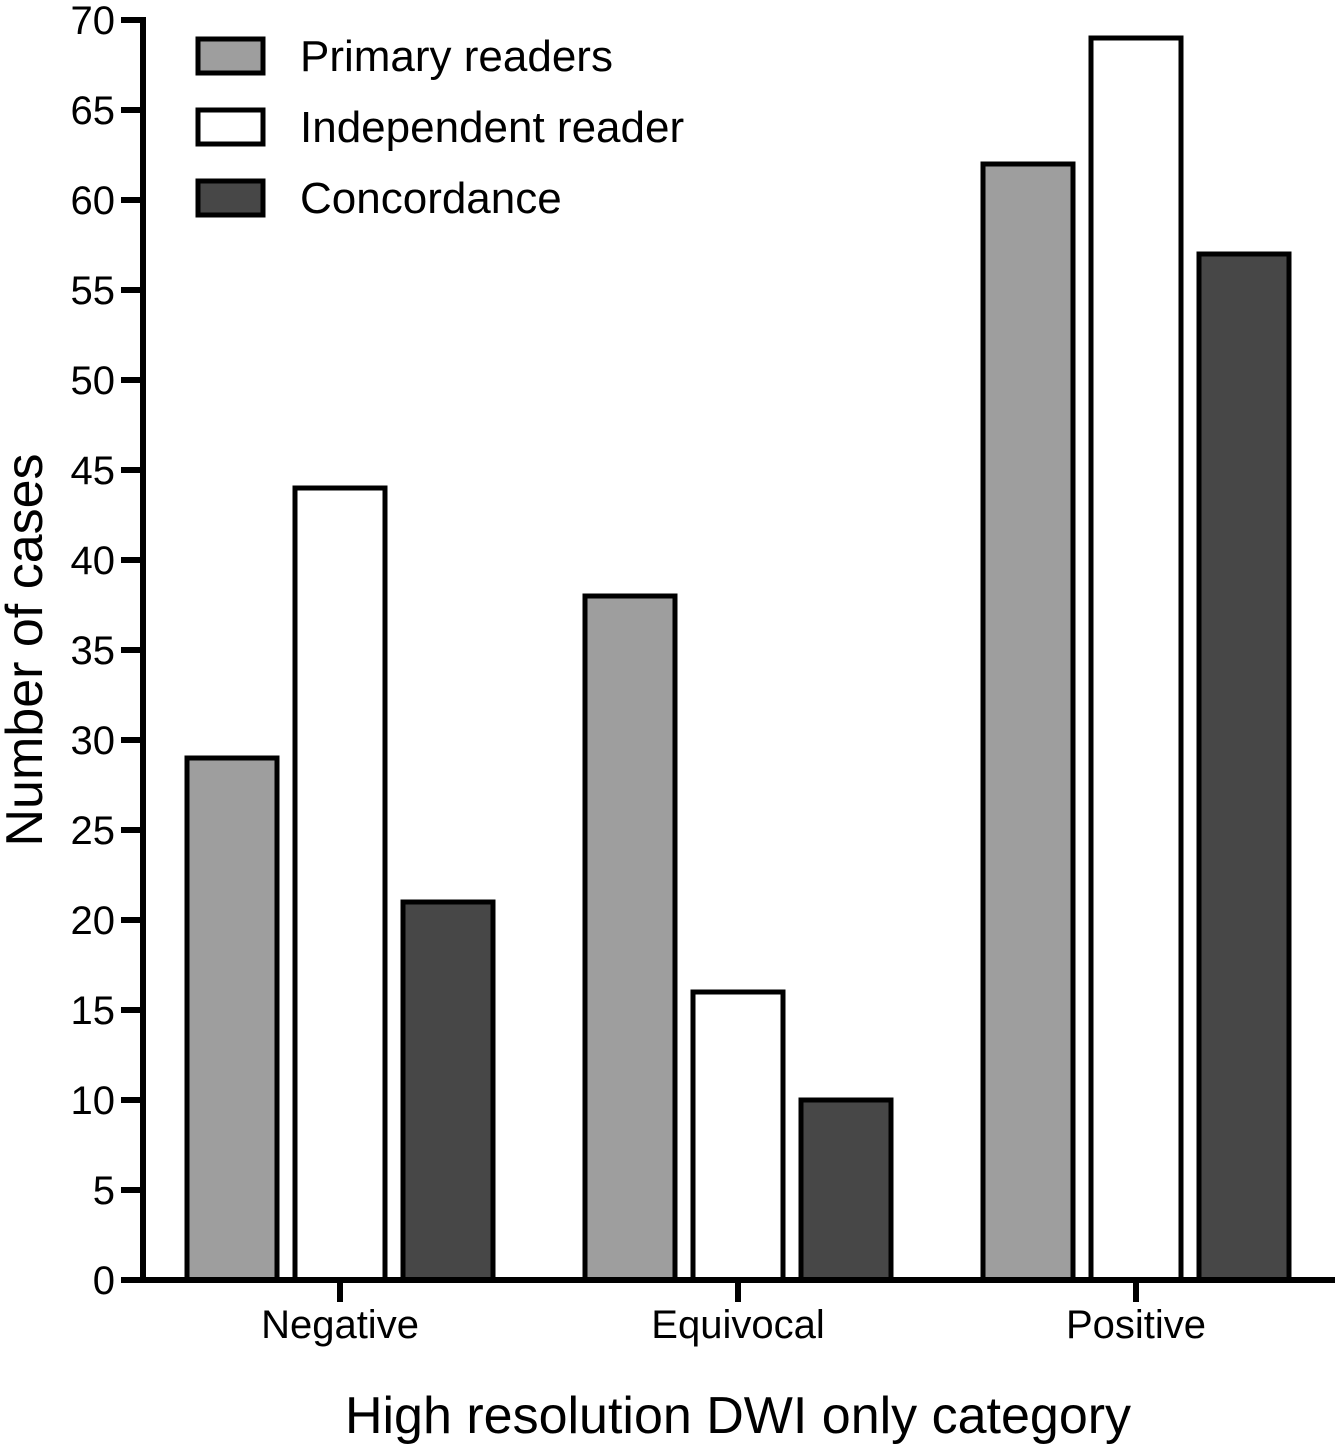 Image resolution: width=1335 pixels, height=1446 pixels. What do you see at coordinates (93, 471) in the screenshot?
I see `y-tick-label: 45` at bounding box center [93, 471].